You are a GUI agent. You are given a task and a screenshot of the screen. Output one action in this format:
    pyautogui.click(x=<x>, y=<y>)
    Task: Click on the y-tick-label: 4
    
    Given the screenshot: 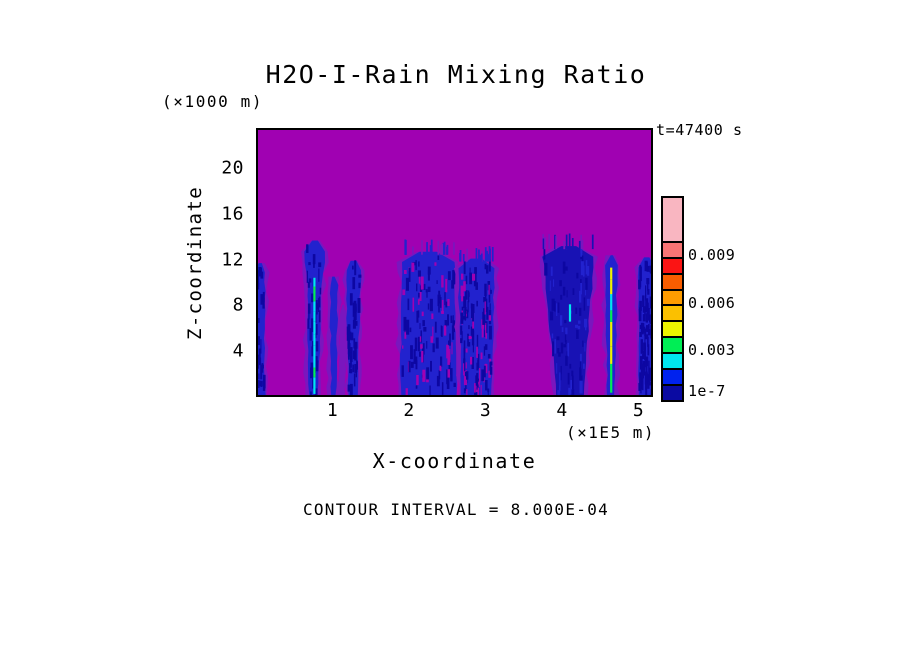 What is the action you would take?
    pyautogui.click(x=238, y=351)
    